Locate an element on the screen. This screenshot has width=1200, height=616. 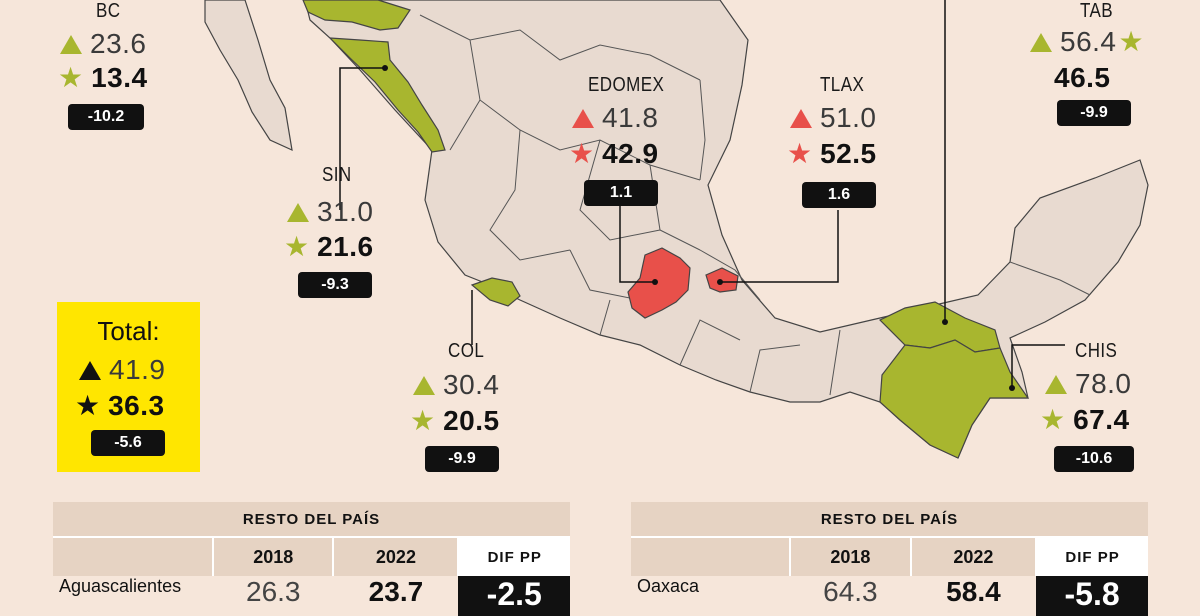
table-row-diff: -5.8 is located at coordinates (1092, 596).